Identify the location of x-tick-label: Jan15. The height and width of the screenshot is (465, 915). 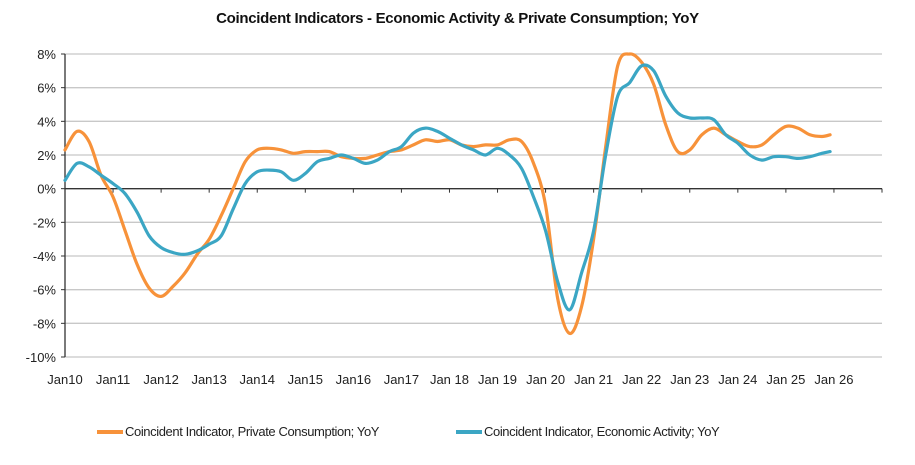
(305, 379).